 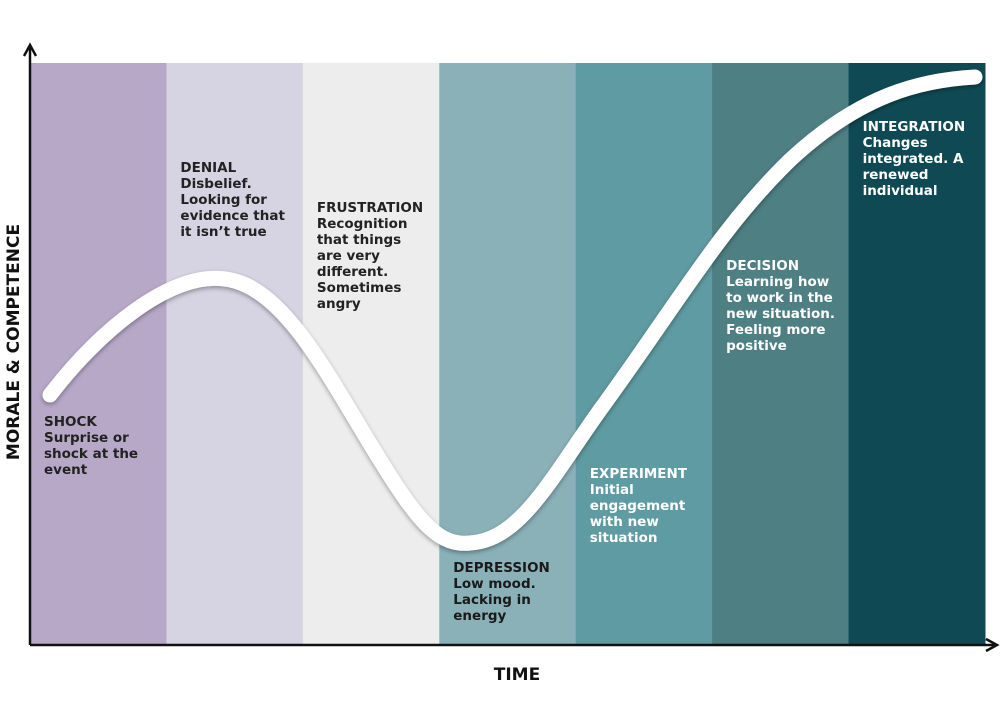 What do you see at coordinates (638, 506) in the screenshot?
I see `stage-description: engagement` at bounding box center [638, 506].